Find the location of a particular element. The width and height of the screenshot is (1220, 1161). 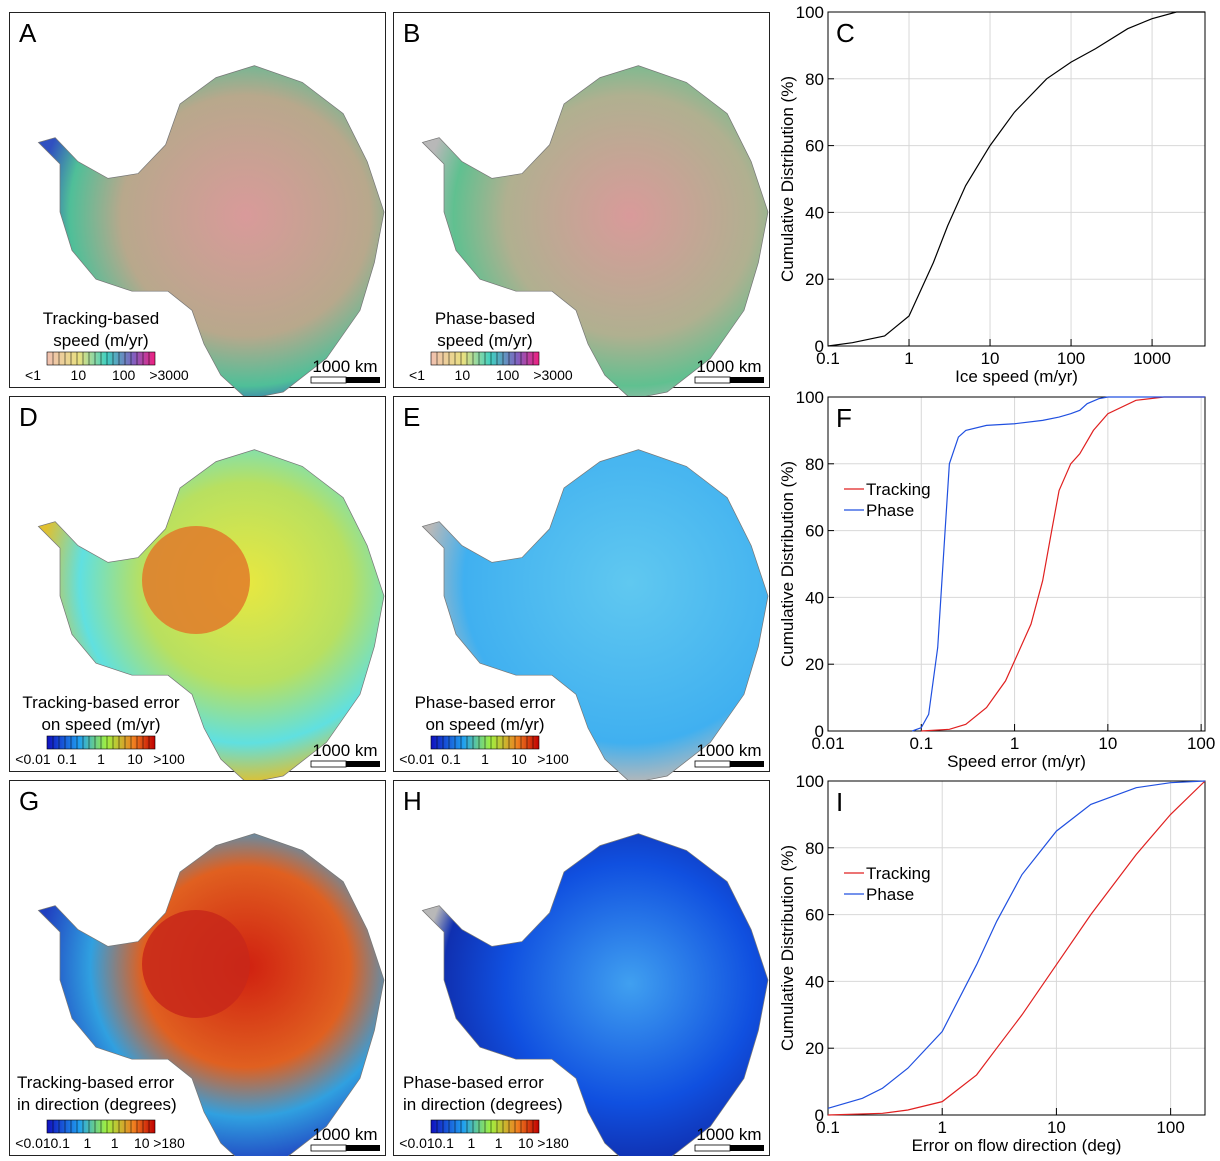

map-label: Tracking-based is located at coordinates (101, 318).